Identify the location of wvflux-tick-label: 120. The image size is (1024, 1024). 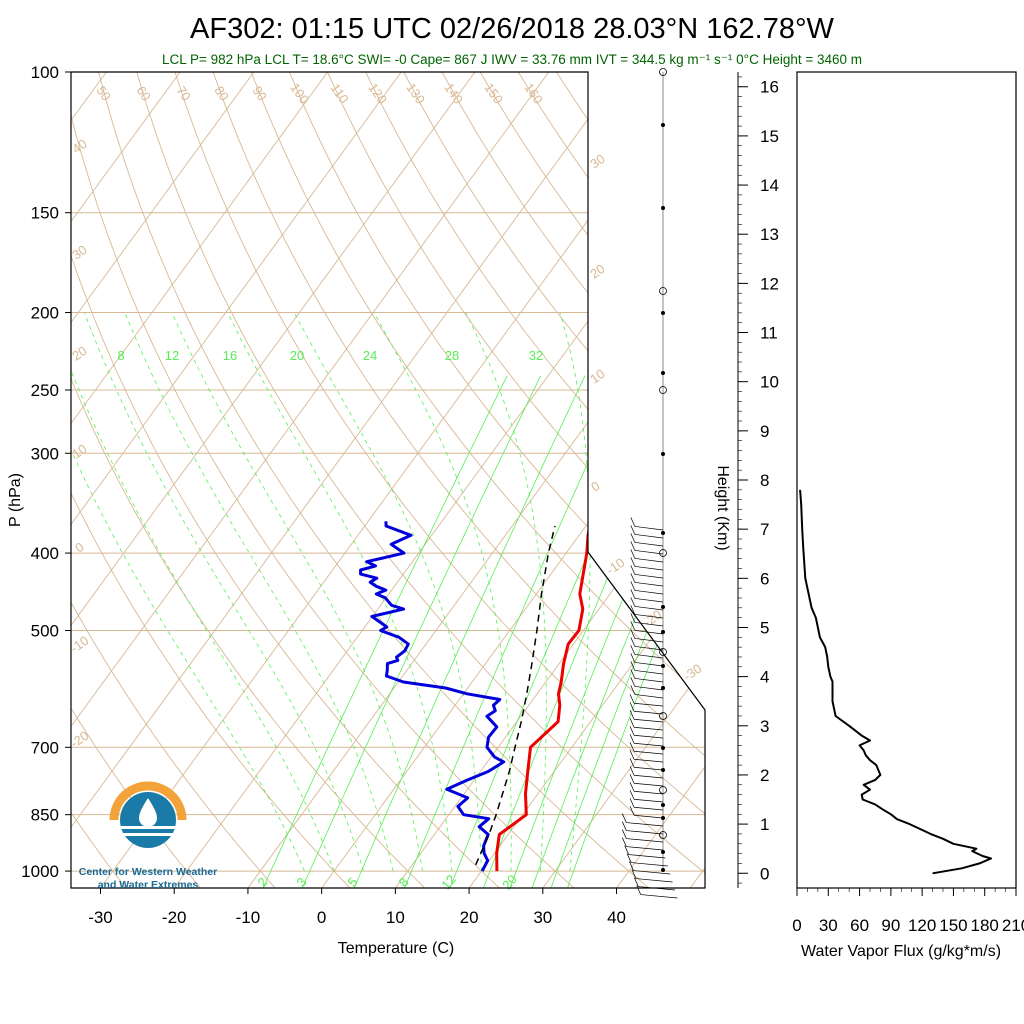
(922, 925).